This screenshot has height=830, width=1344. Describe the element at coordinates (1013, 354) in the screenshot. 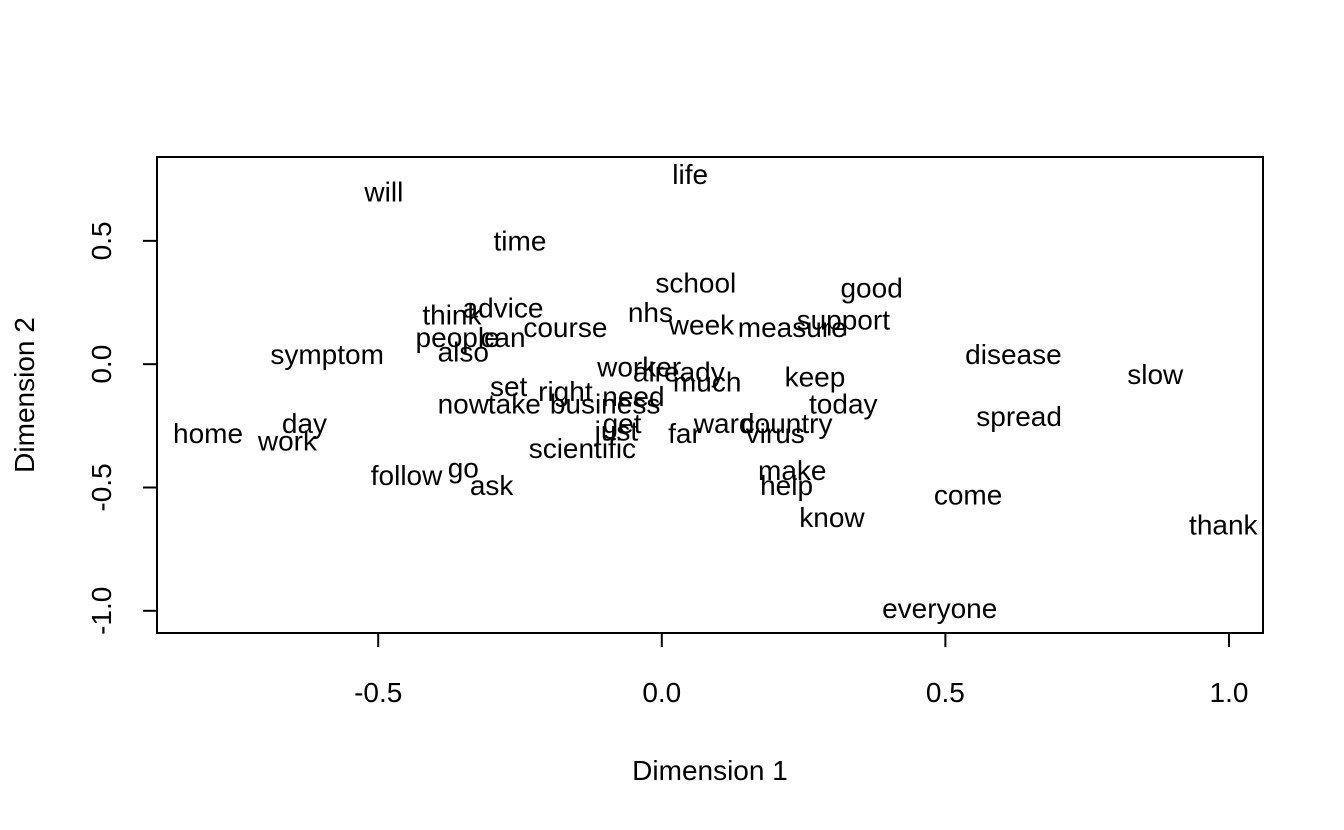

I see `word-label-disease: disease` at that location.